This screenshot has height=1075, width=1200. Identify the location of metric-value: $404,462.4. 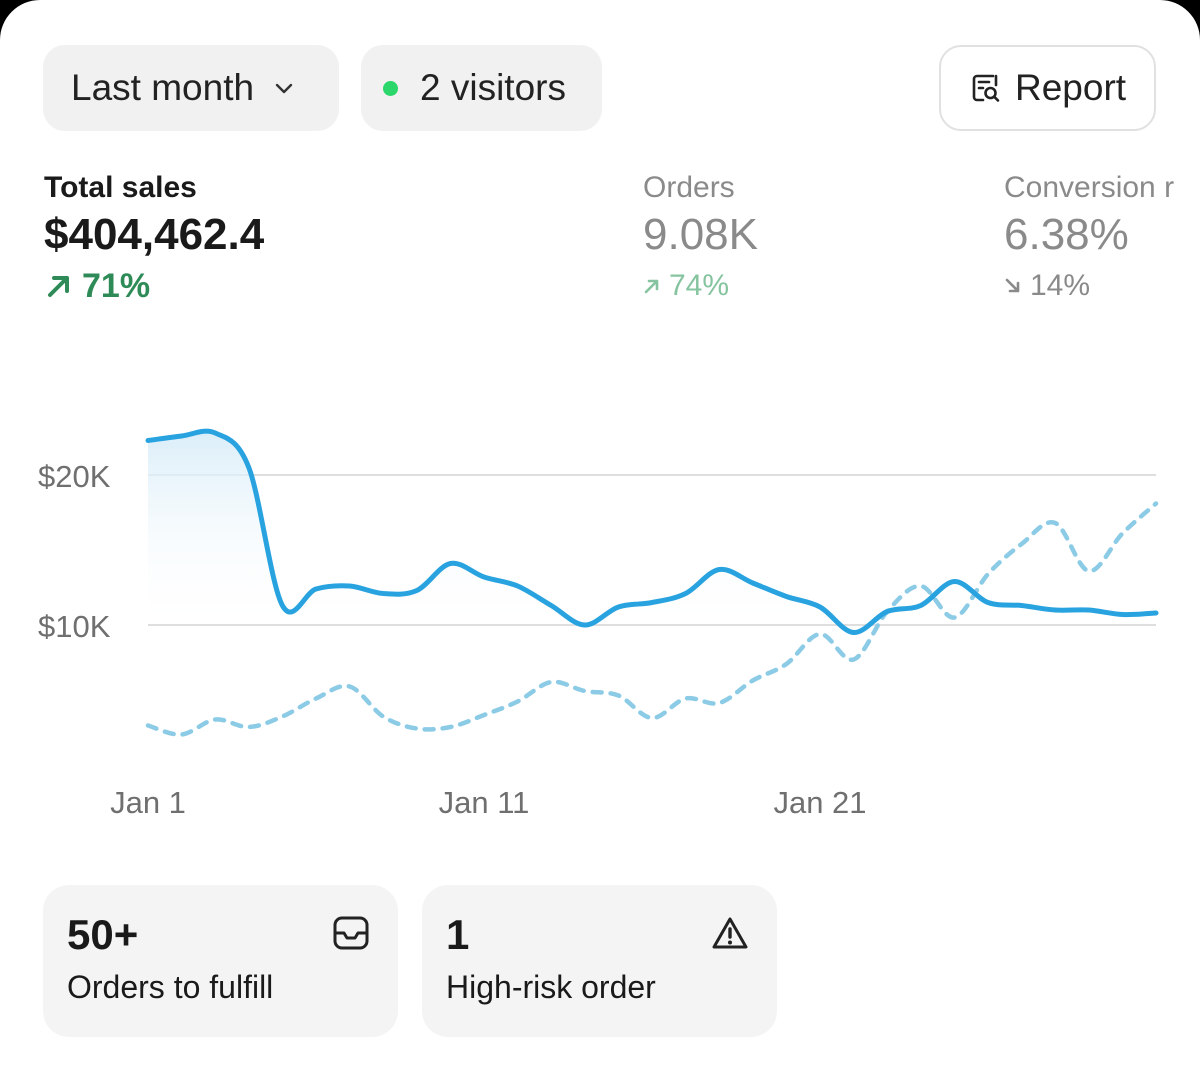
(154, 234).